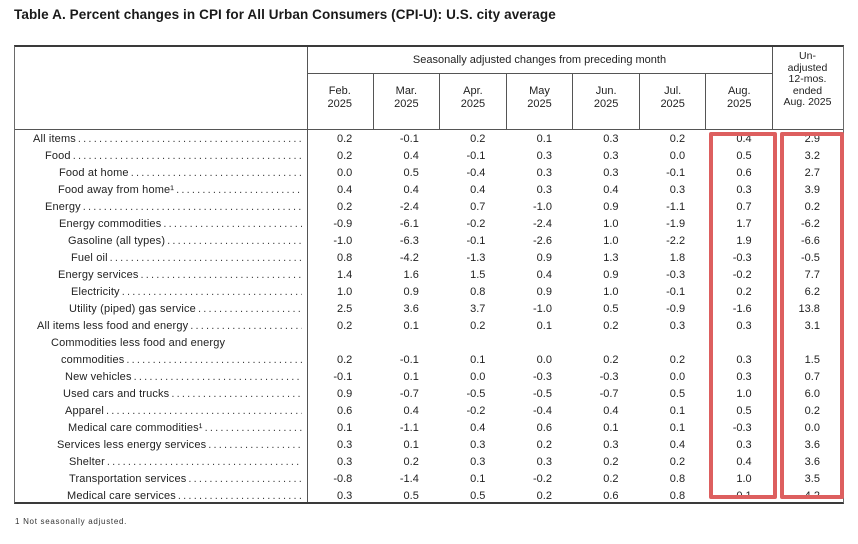 This screenshot has width=858, height=544. Describe the element at coordinates (344, 275) in the screenshot. I see `value-cell: 1.4` at that location.